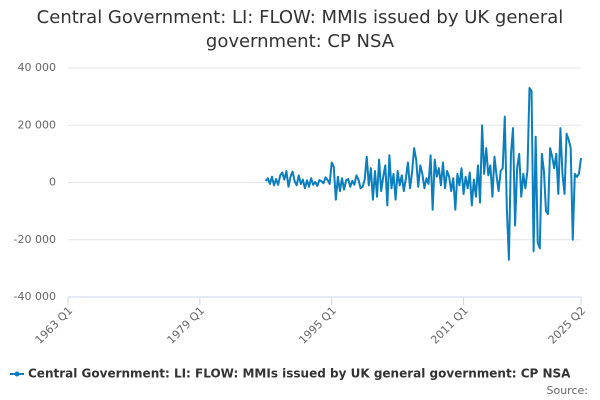 The image size is (600, 400). Describe the element at coordinates (52, 182) in the screenshot. I see `y-tick-label: 0` at that location.